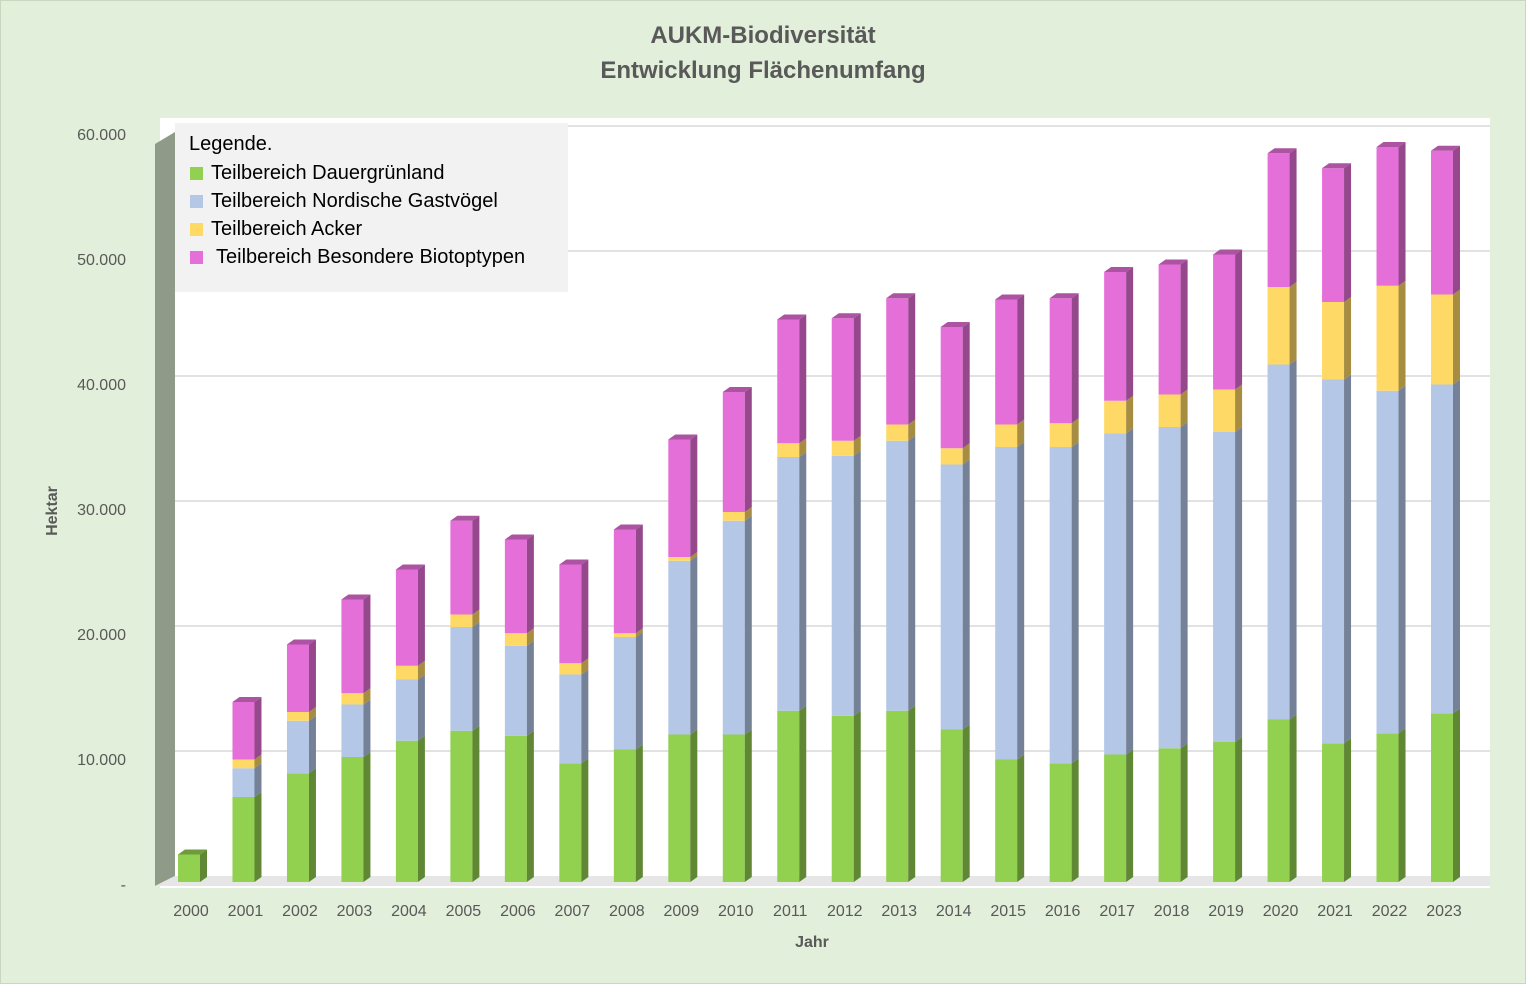 The image size is (1526, 984). What do you see at coordinates (287, 229) in the screenshot?
I see `legend-label: Teilbereich Acker` at bounding box center [287, 229].